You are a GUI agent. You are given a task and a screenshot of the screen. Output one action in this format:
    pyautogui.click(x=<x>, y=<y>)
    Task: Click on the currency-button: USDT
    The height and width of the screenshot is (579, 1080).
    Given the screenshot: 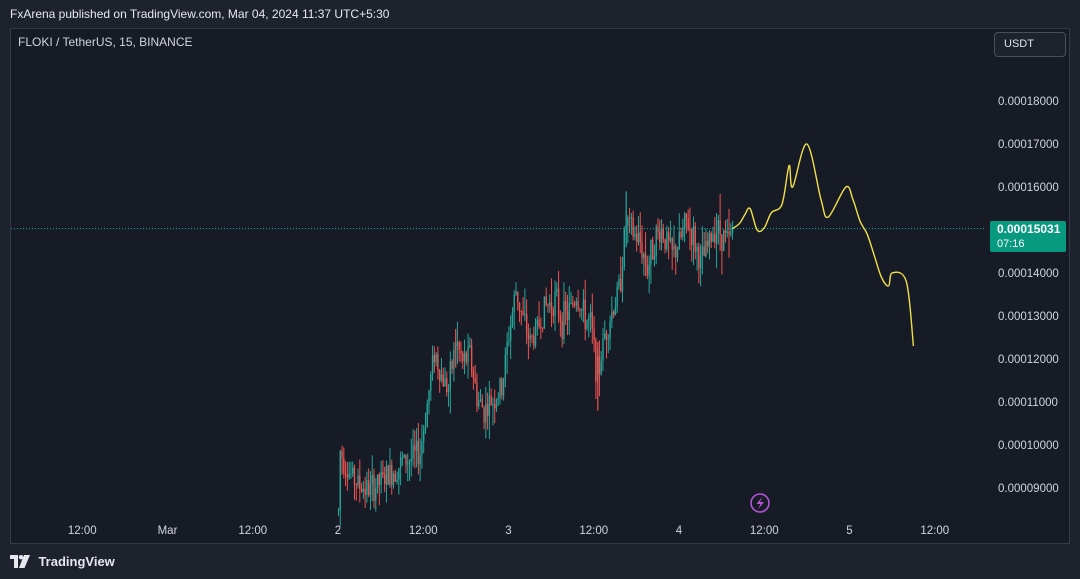 What is the action you would take?
    pyautogui.click(x=1030, y=44)
    